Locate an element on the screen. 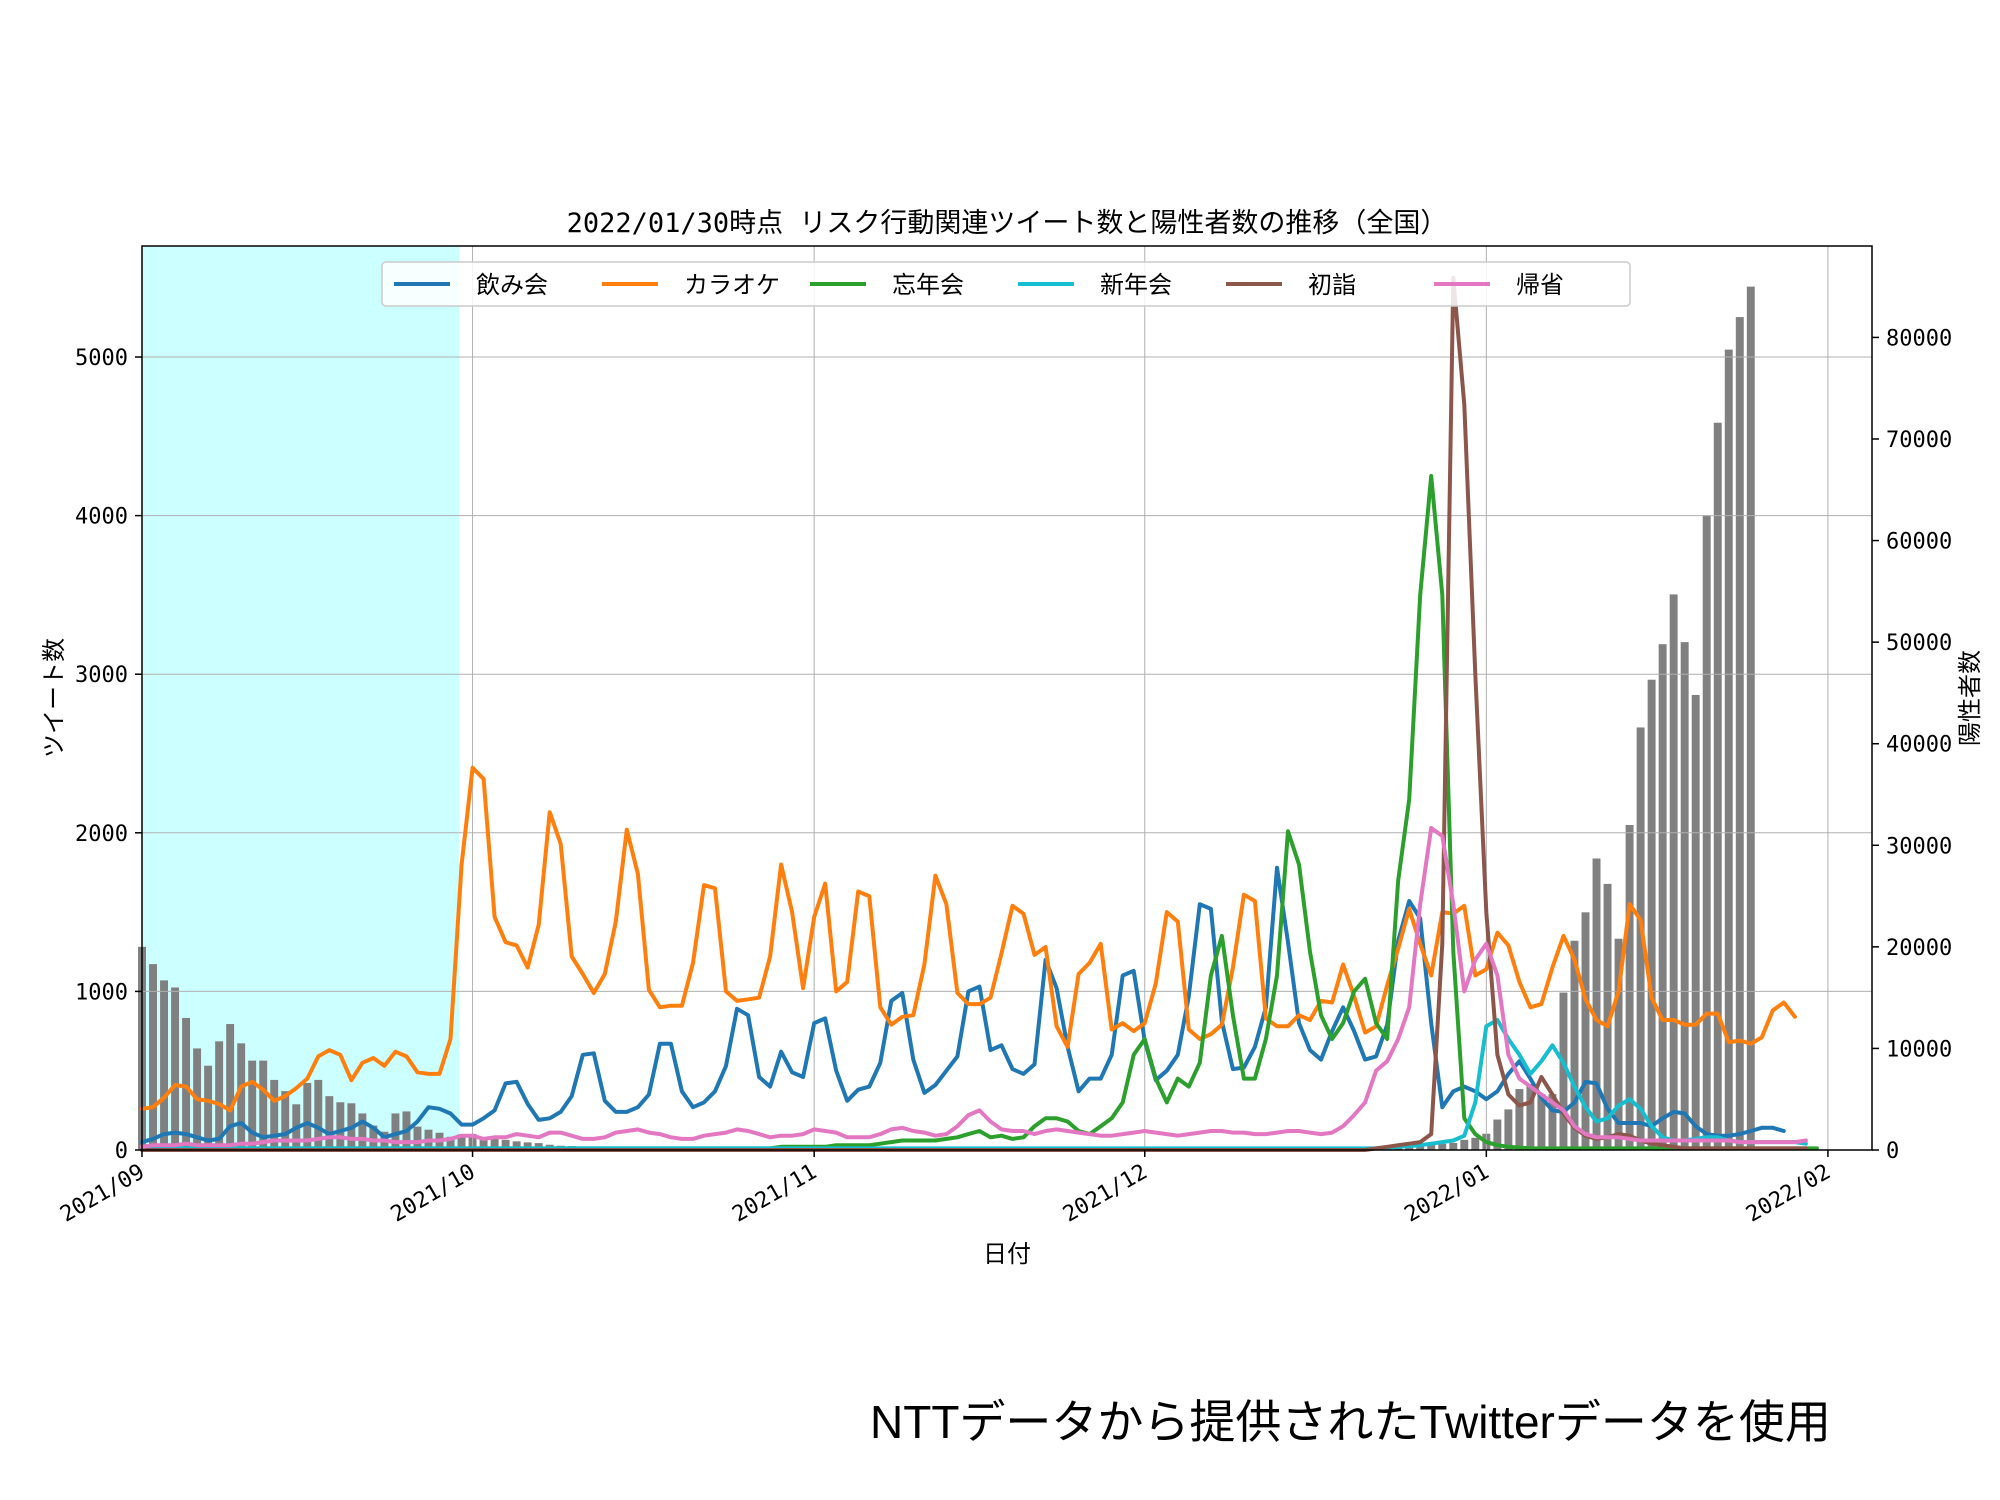  y-tick-label: 2000 is located at coordinates (101, 834).